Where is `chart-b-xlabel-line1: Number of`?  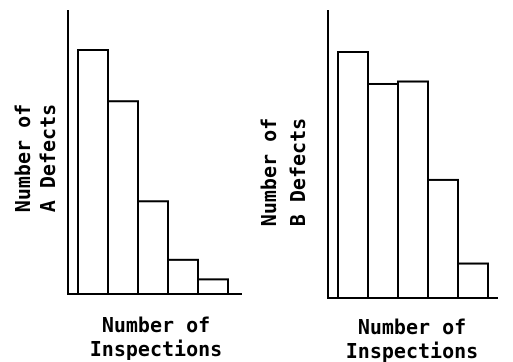 chart-b-xlabel-line1: Number of is located at coordinates (412, 327).